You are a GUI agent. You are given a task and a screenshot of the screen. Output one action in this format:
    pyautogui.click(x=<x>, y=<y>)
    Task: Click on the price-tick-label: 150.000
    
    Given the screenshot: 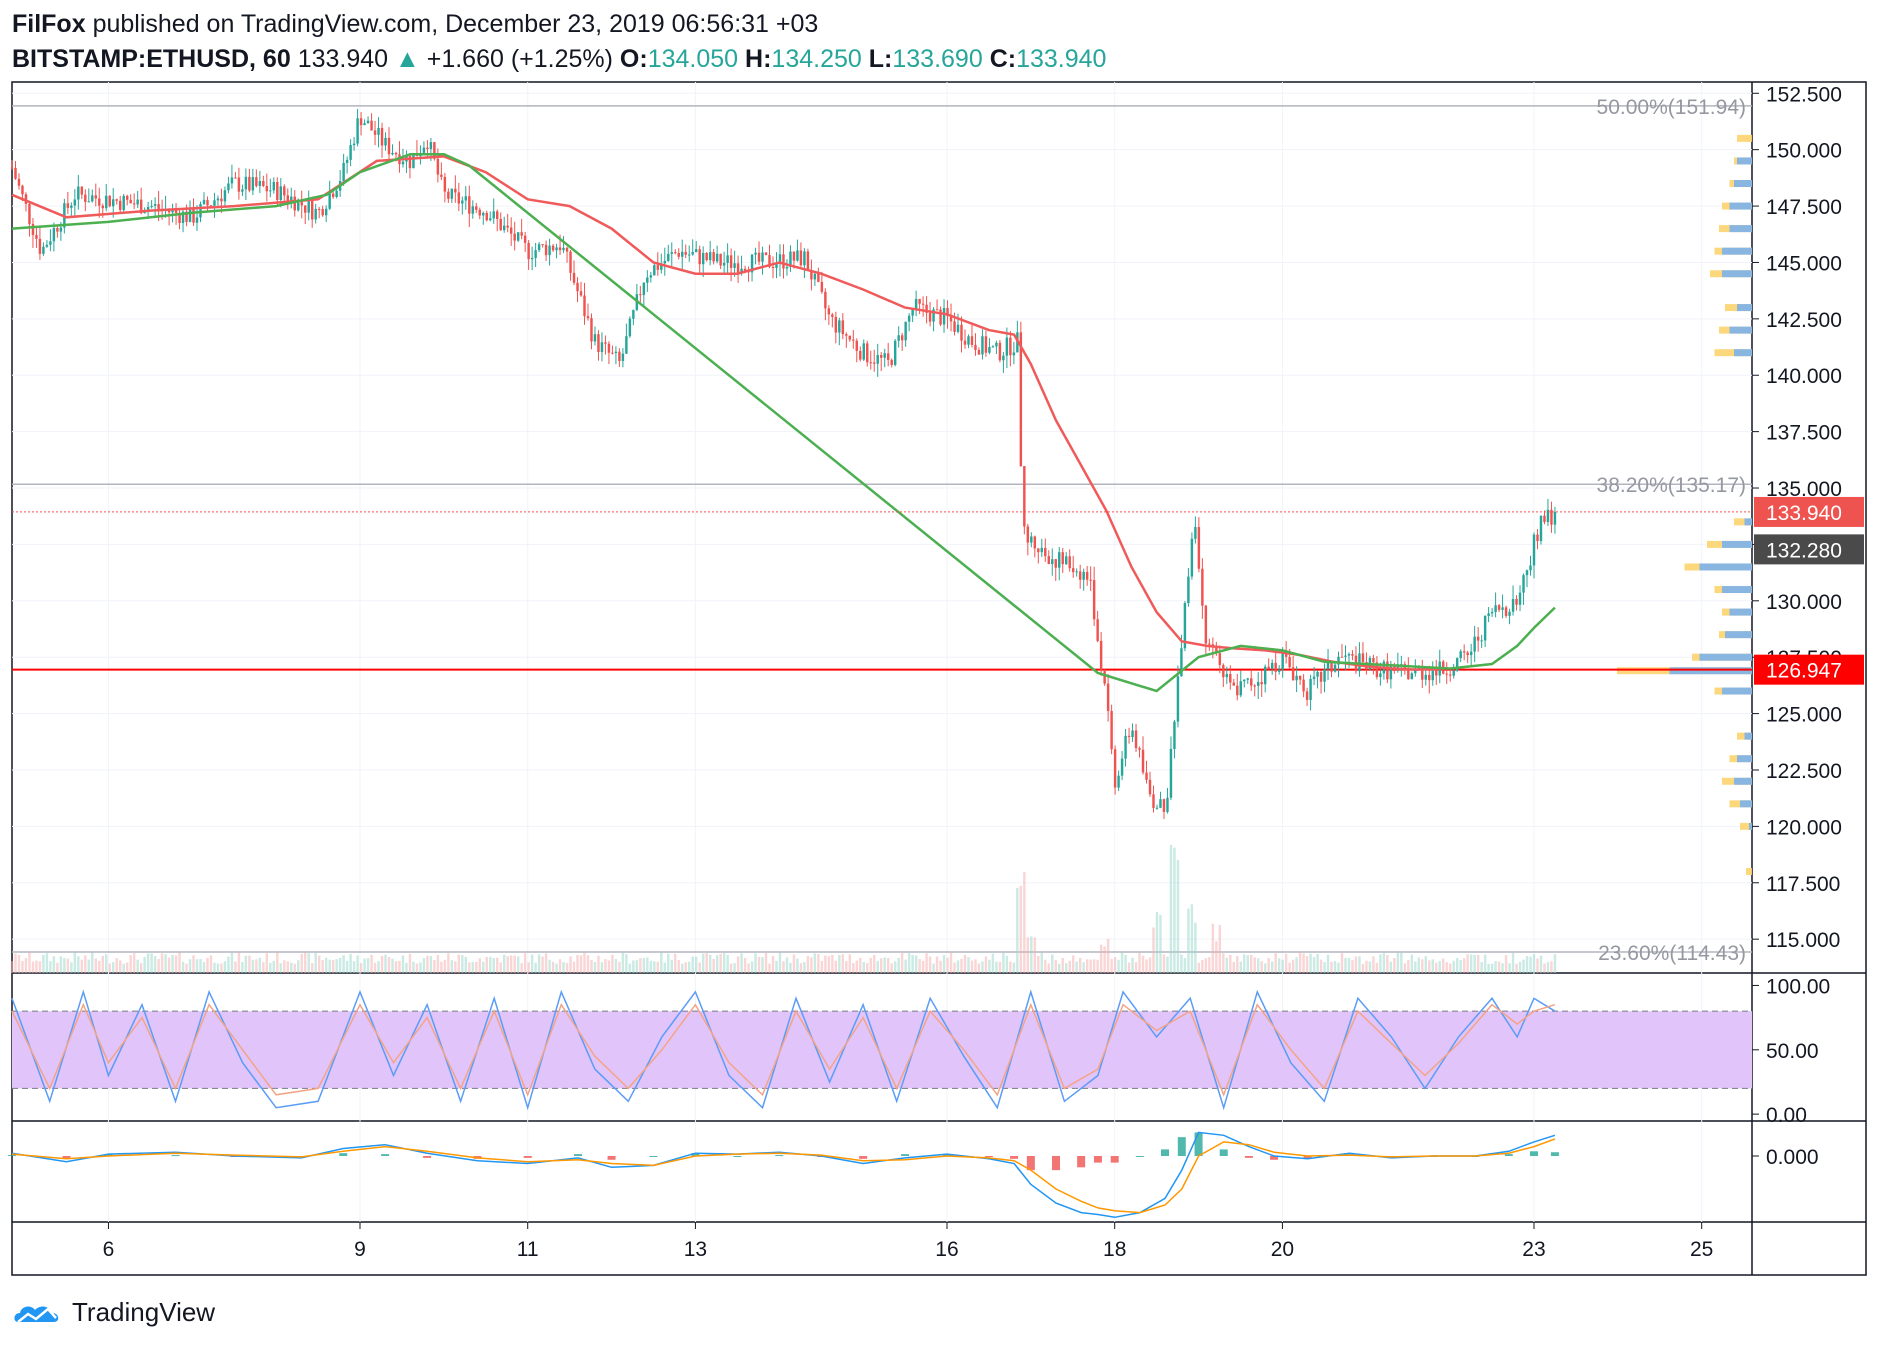 What is the action you would take?
    pyautogui.click(x=1804, y=151)
    